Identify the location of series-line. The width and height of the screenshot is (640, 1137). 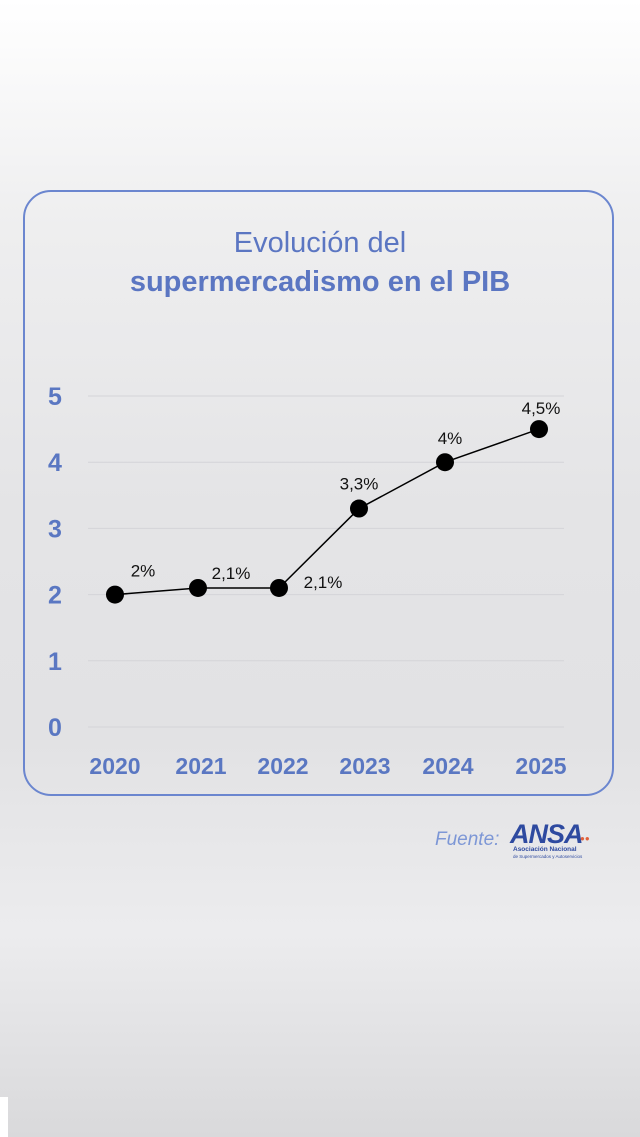
(327, 512).